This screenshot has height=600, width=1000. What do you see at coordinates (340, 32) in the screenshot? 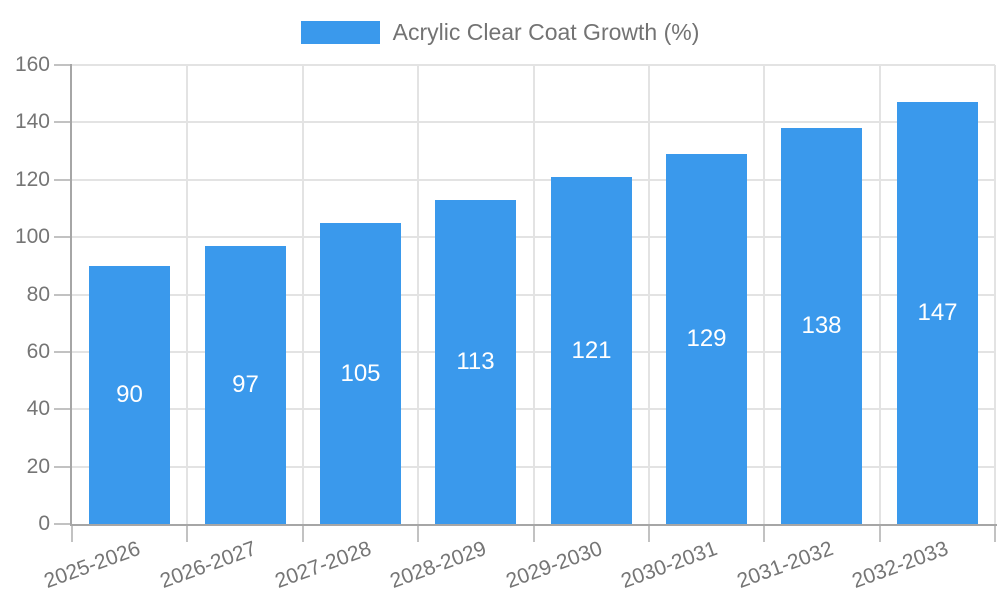
I see `legend-swatch-icon` at bounding box center [340, 32].